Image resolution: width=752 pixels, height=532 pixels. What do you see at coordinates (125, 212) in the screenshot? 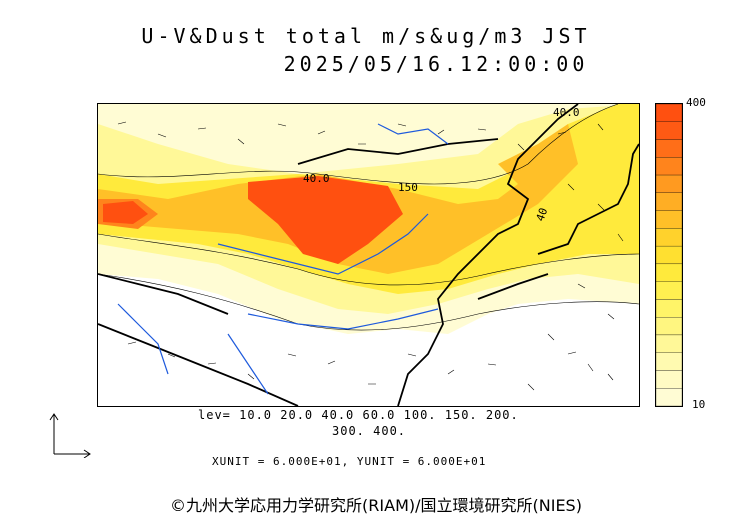
I see `dust-level-400-west` at bounding box center [125, 212].